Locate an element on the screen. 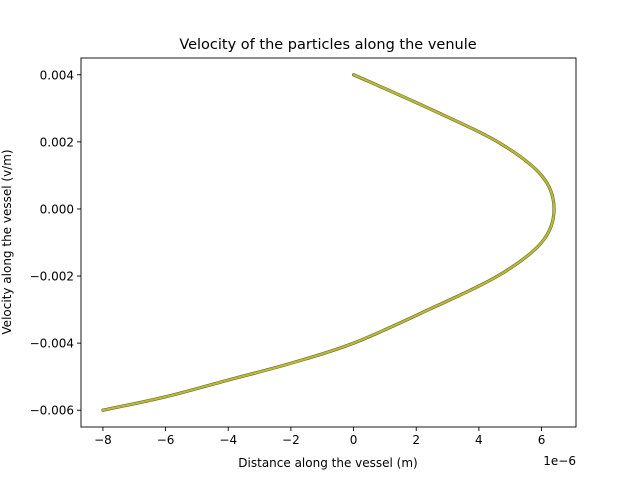 The image size is (640, 484). x-tick-label: −6 is located at coordinates (166, 440).